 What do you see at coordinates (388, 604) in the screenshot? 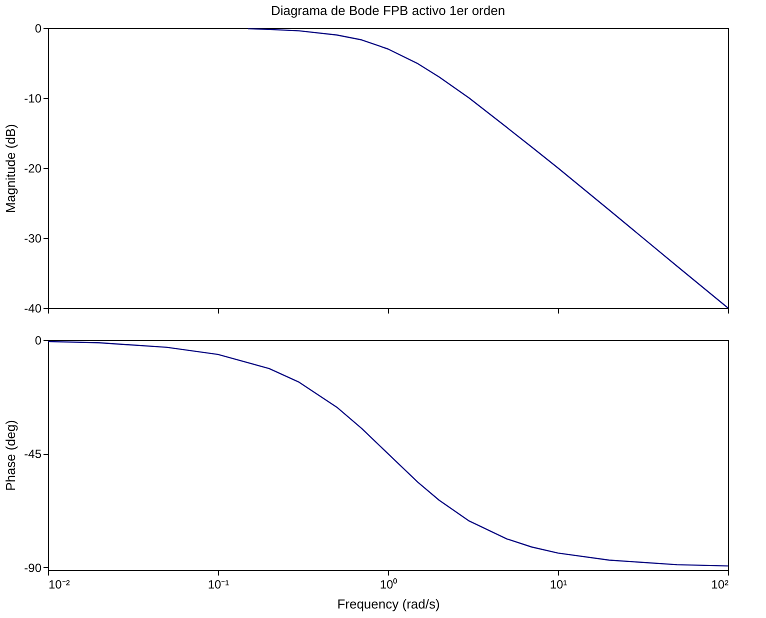
I see `x-axis-title: Frequency (rad/s)` at bounding box center [388, 604].